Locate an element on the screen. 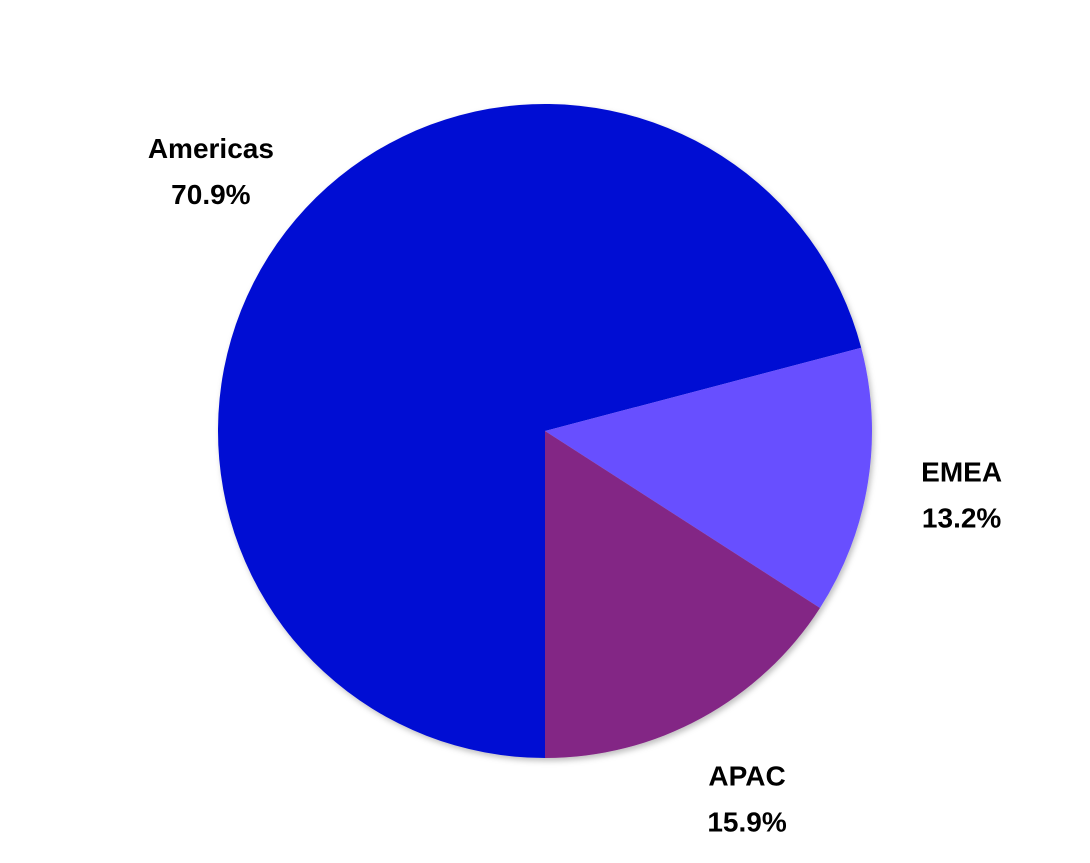 This screenshot has height=863, width=1090. slice-value-label: 70.9% is located at coordinates (210, 194).